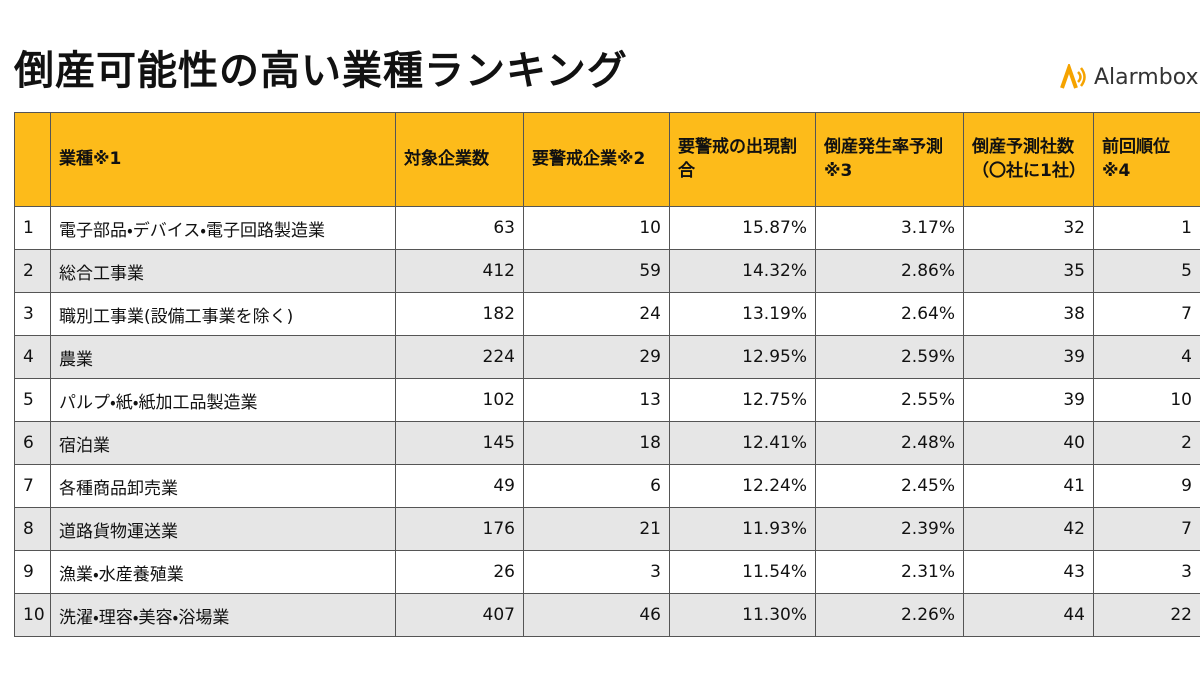  Describe the element at coordinates (223, 572) in the screenshot. I see `table-cell: 漁業・水産養殖業` at that location.